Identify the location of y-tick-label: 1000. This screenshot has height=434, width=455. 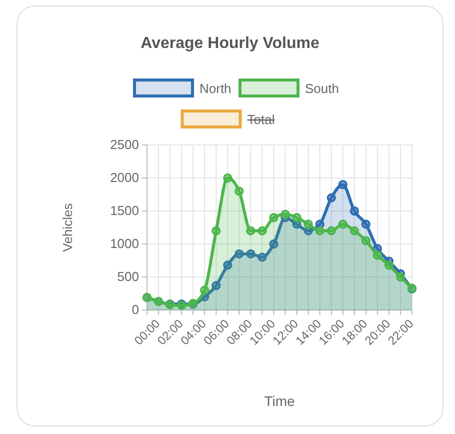
(124, 244).